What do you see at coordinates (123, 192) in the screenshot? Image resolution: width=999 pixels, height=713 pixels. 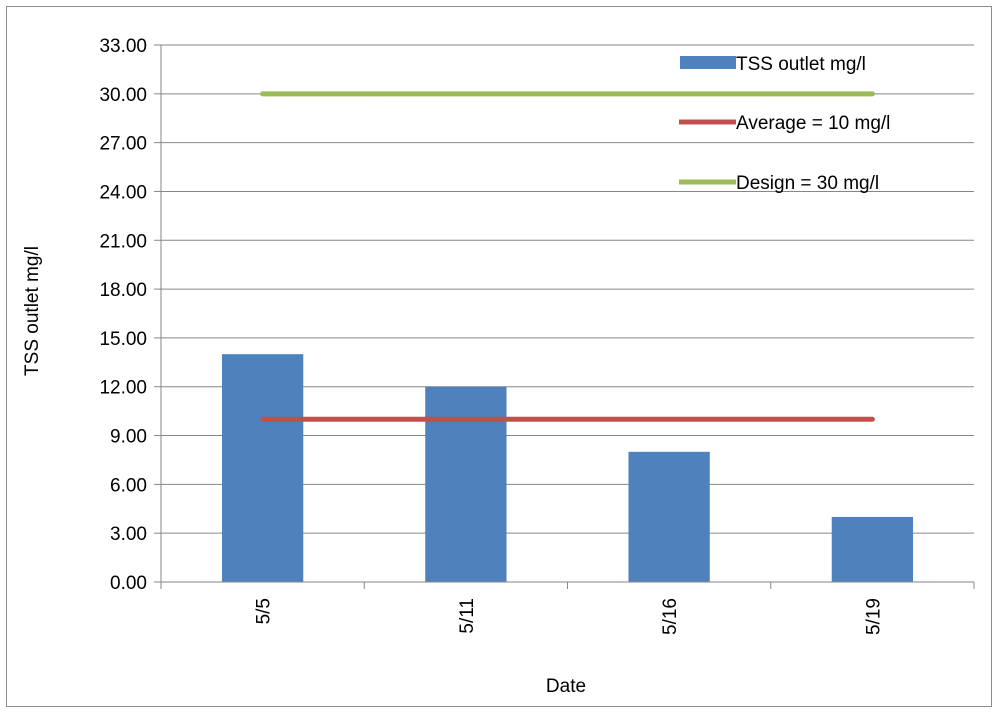 I see `y-tick-label: 24.00` at bounding box center [123, 192].